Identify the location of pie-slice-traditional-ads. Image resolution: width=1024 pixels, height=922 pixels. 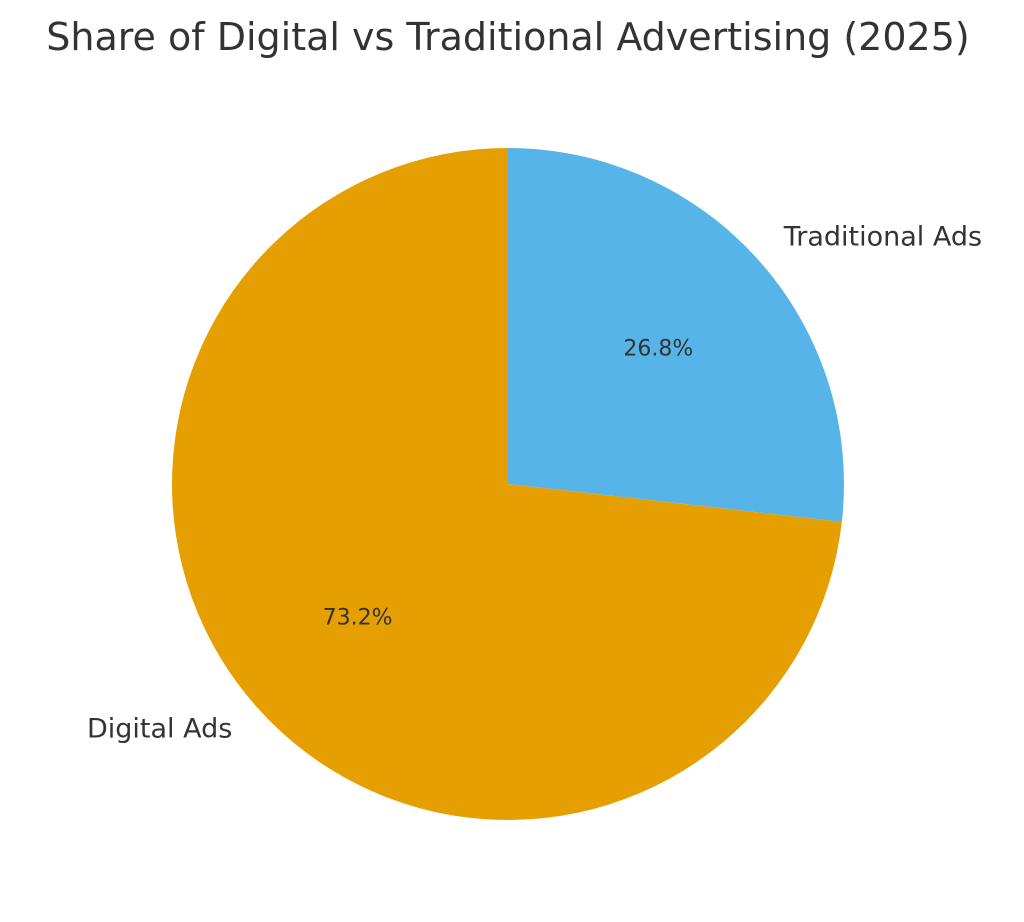
(676, 335).